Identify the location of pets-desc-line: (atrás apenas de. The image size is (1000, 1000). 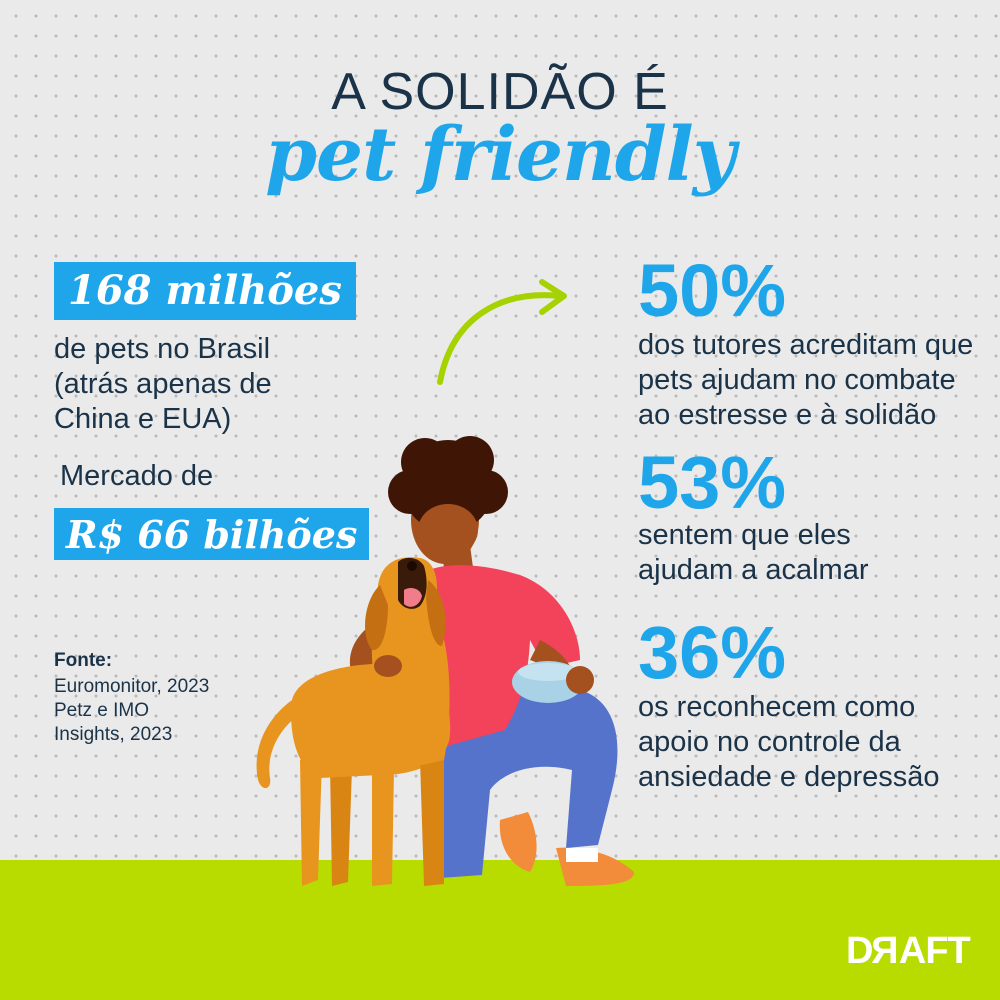
(163, 384).